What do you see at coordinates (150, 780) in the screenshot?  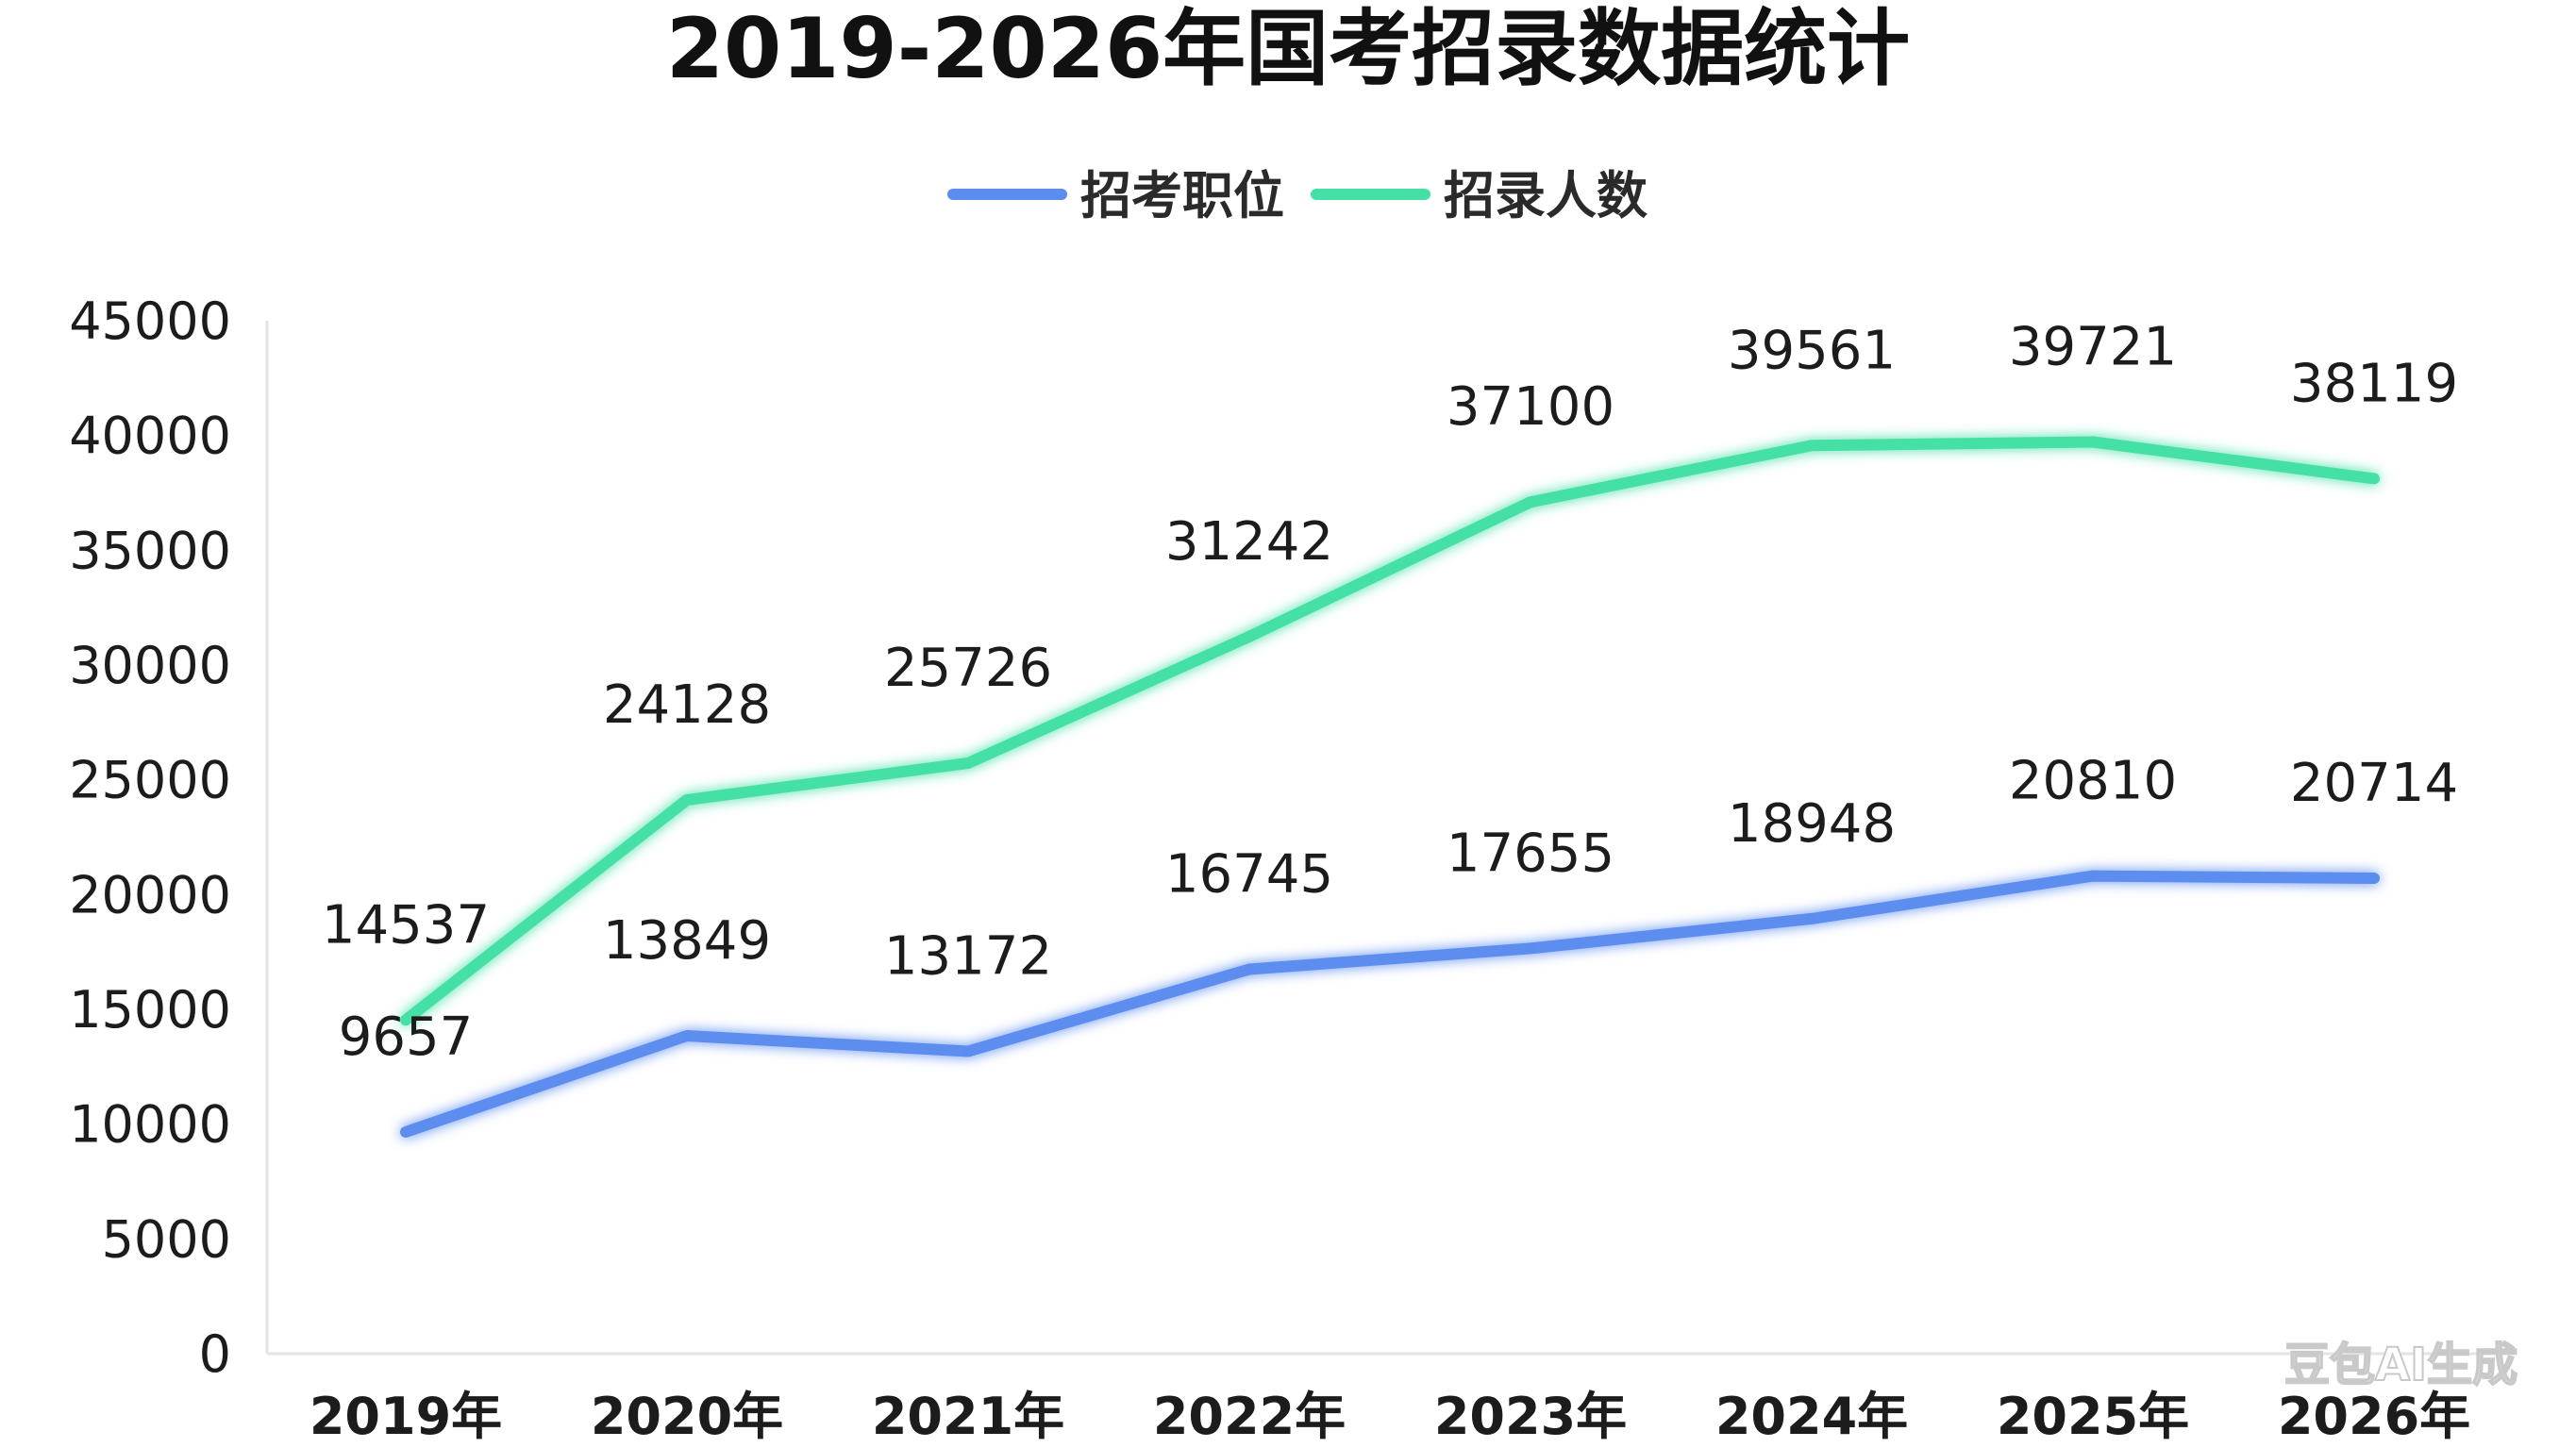 I see `y-tick-label: 25000` at bounding box center [150, 780].